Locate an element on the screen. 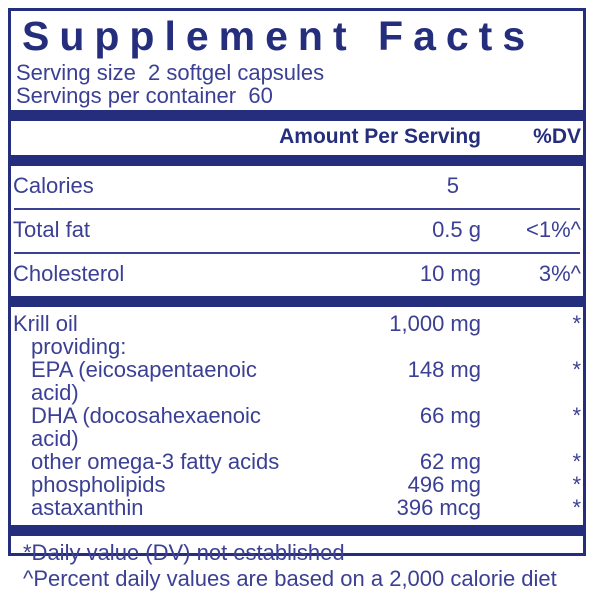  nutrient-amount: 148 mg is located at coordinates (444, 370).